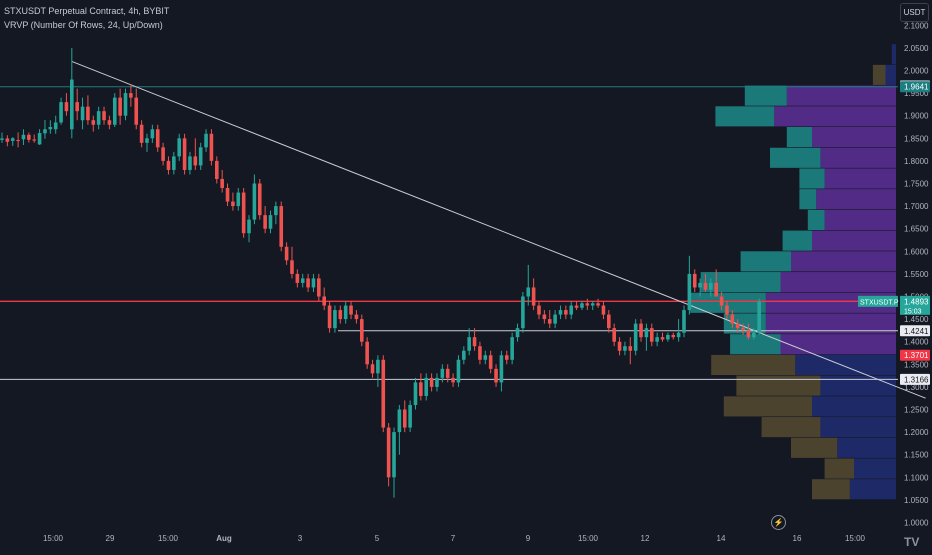  Describe the element at coordinates (878, 301) in the screenshot. I see `symbol-tag` at that location.